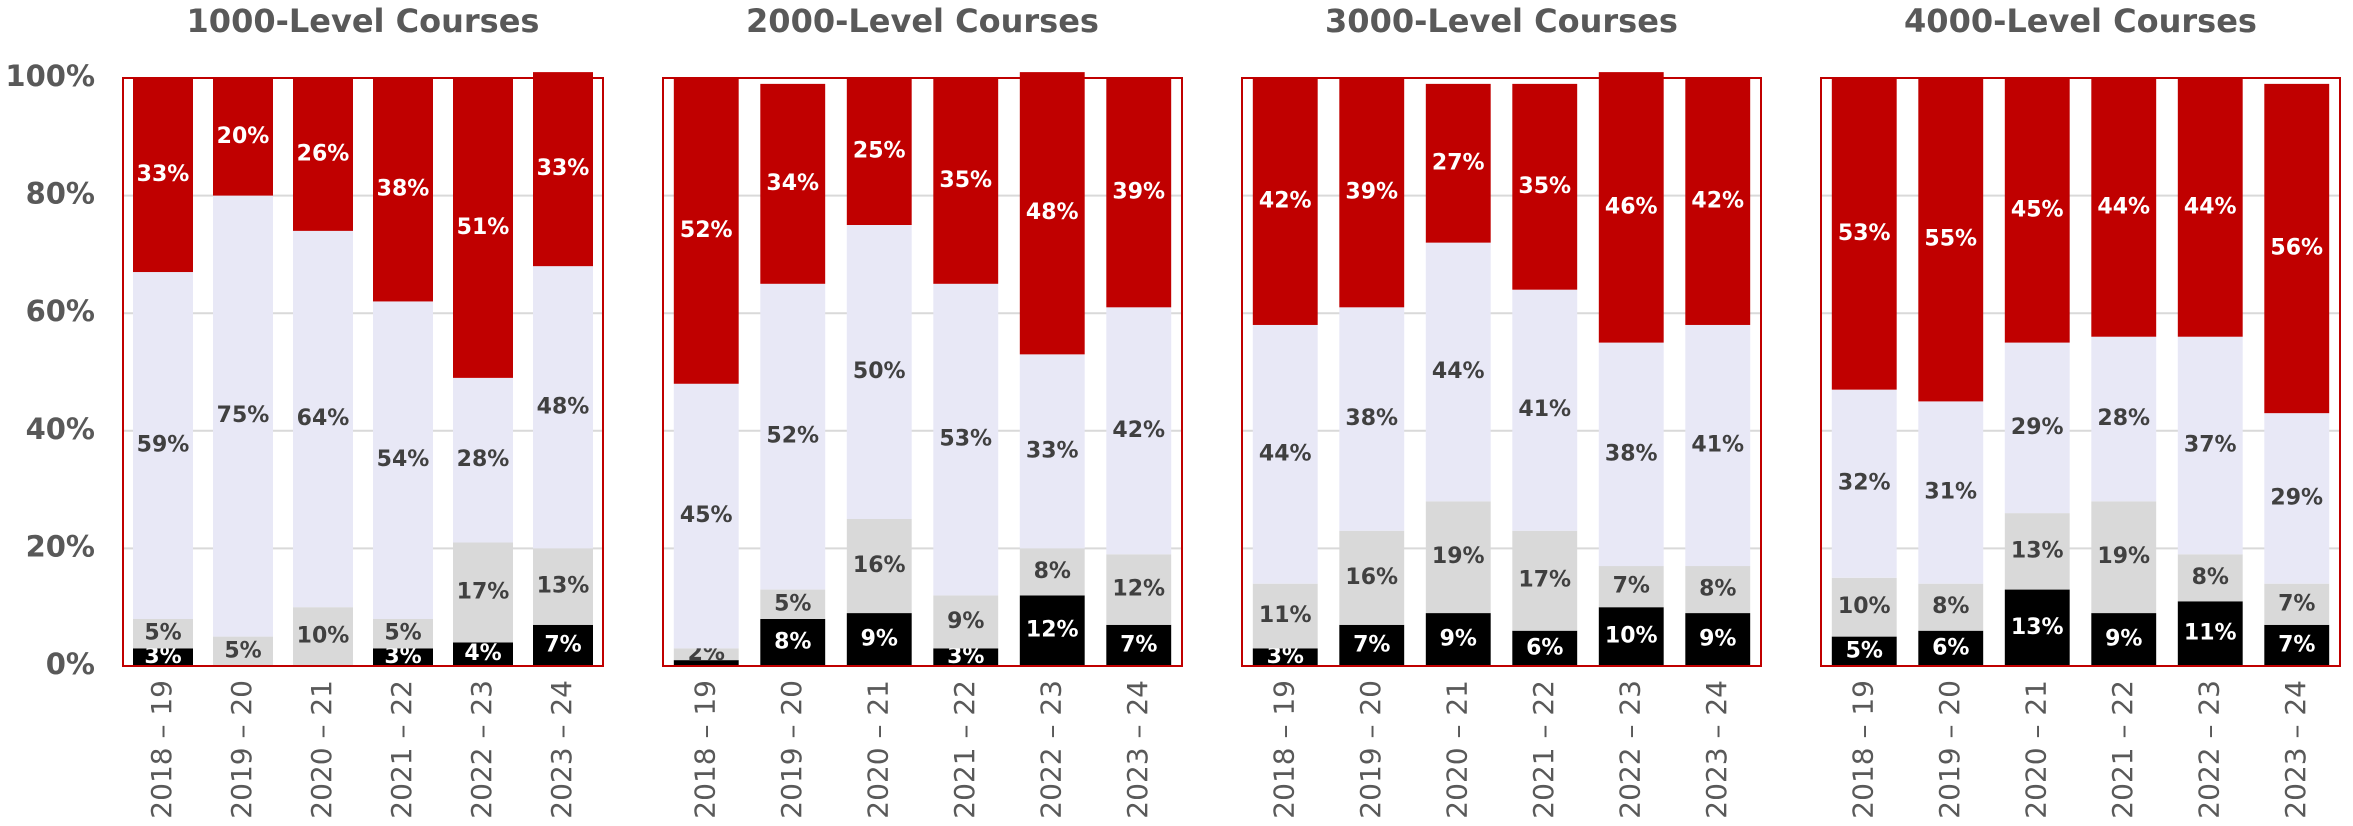 This screenshot has height=826, width=2353. What do you see at coordinates (879, 151) in the screenshot?
I see `data-label: 25%` at bounding box center [879, 151].